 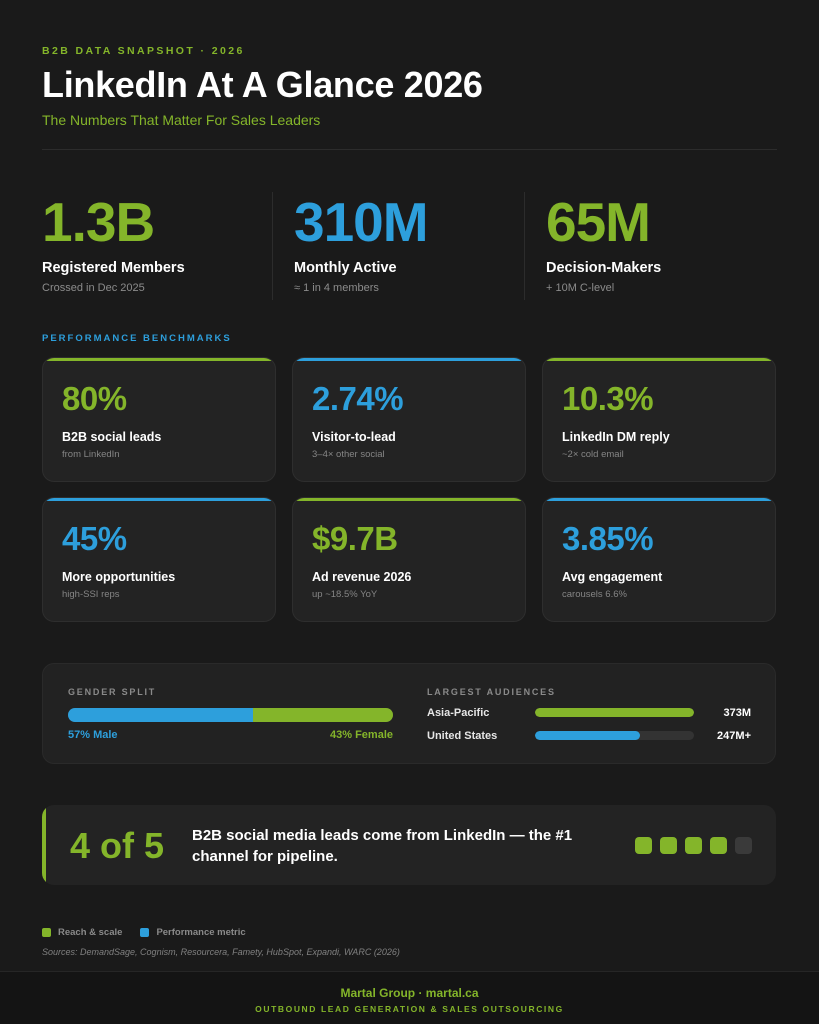 I want to click on gender-split-label: GENDER SPLIT, so click(x=112, y=692).